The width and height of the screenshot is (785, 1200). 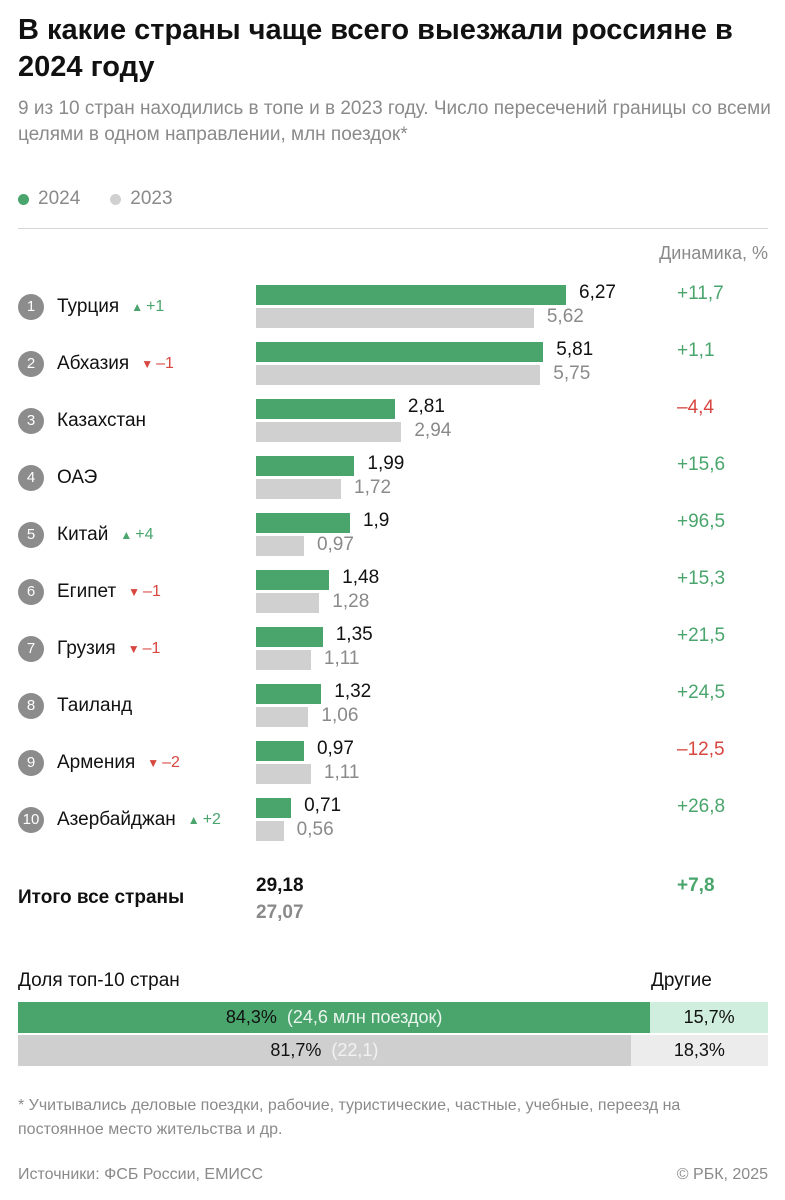 I want to click on rank-change: ▲ +4, so click(x=136, y=535).